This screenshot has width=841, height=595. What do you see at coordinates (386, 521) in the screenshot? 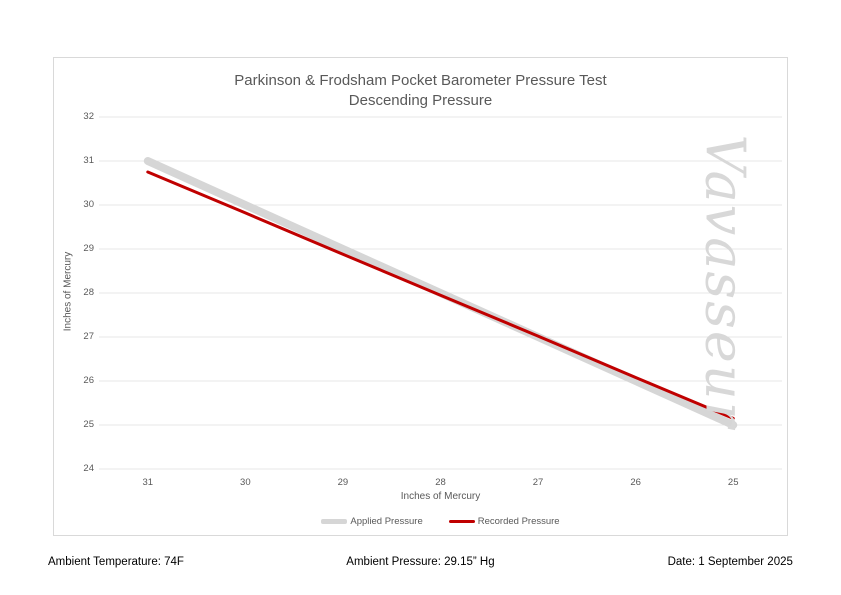
I see `legend-label: Applied Pressure` at bounding box center [386, 521].